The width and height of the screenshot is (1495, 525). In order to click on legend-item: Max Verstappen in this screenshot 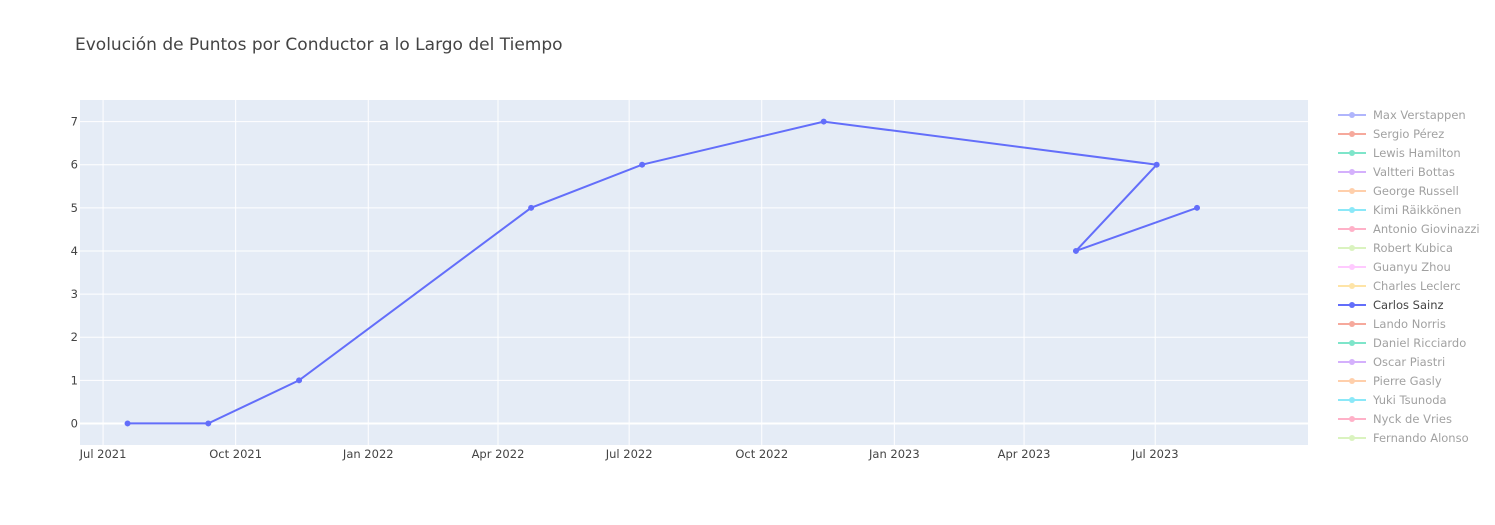, I will do `click(1402, 115)`.